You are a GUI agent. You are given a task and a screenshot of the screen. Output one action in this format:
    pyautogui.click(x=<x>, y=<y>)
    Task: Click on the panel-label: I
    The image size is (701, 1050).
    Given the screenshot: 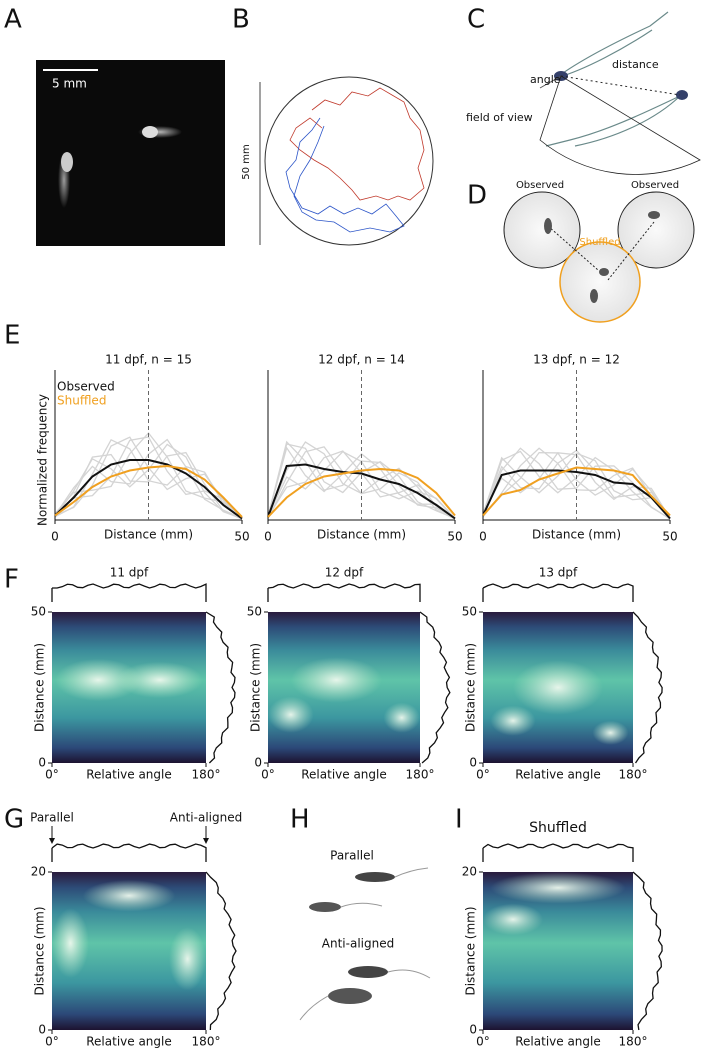 What is the action you would take?
    pyautogui.click(x=459, y=820)
    